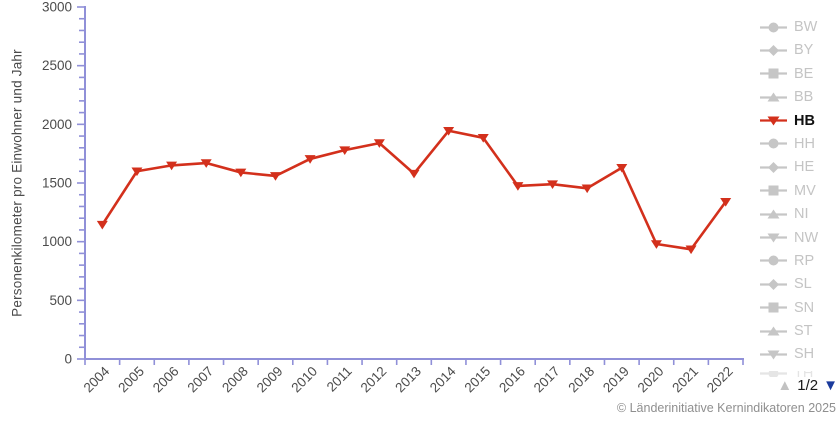 This screenshot has height=421, width=840. Describe the element at coordinates (553, 184) in the screenshot. I see `data-point-2017` at that location.